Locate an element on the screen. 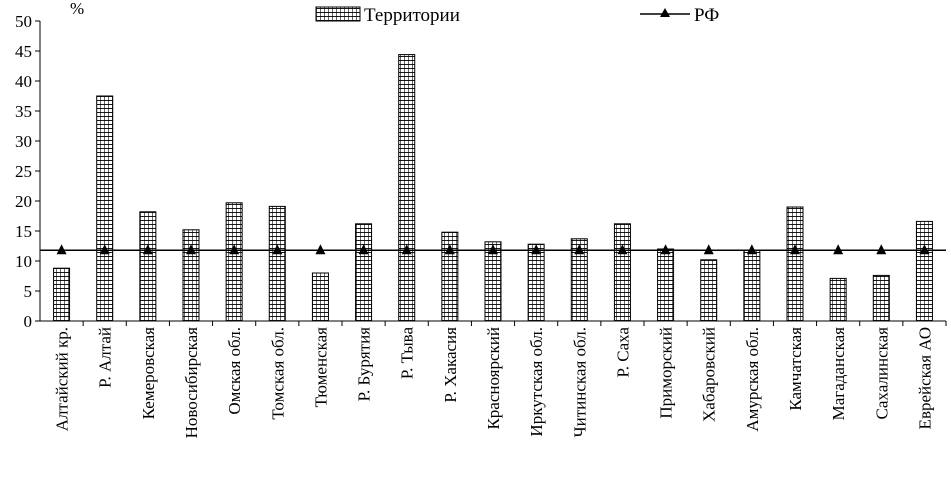  category-label: Алтайский кр. is located at coordinates (62, 379).